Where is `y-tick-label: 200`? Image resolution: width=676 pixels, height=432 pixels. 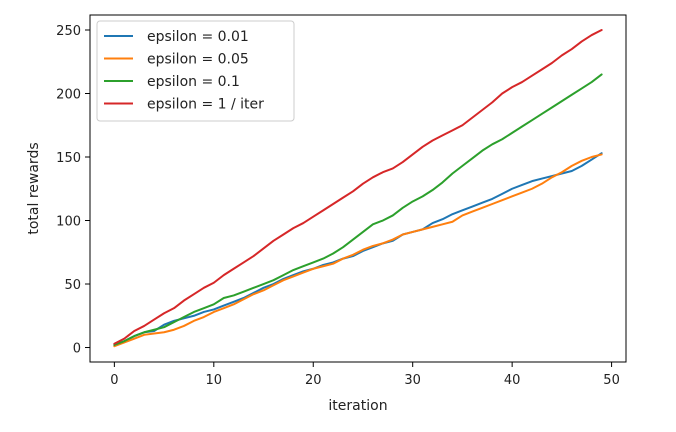
y-tick-label: 200 is located at coordinates (68, 94).